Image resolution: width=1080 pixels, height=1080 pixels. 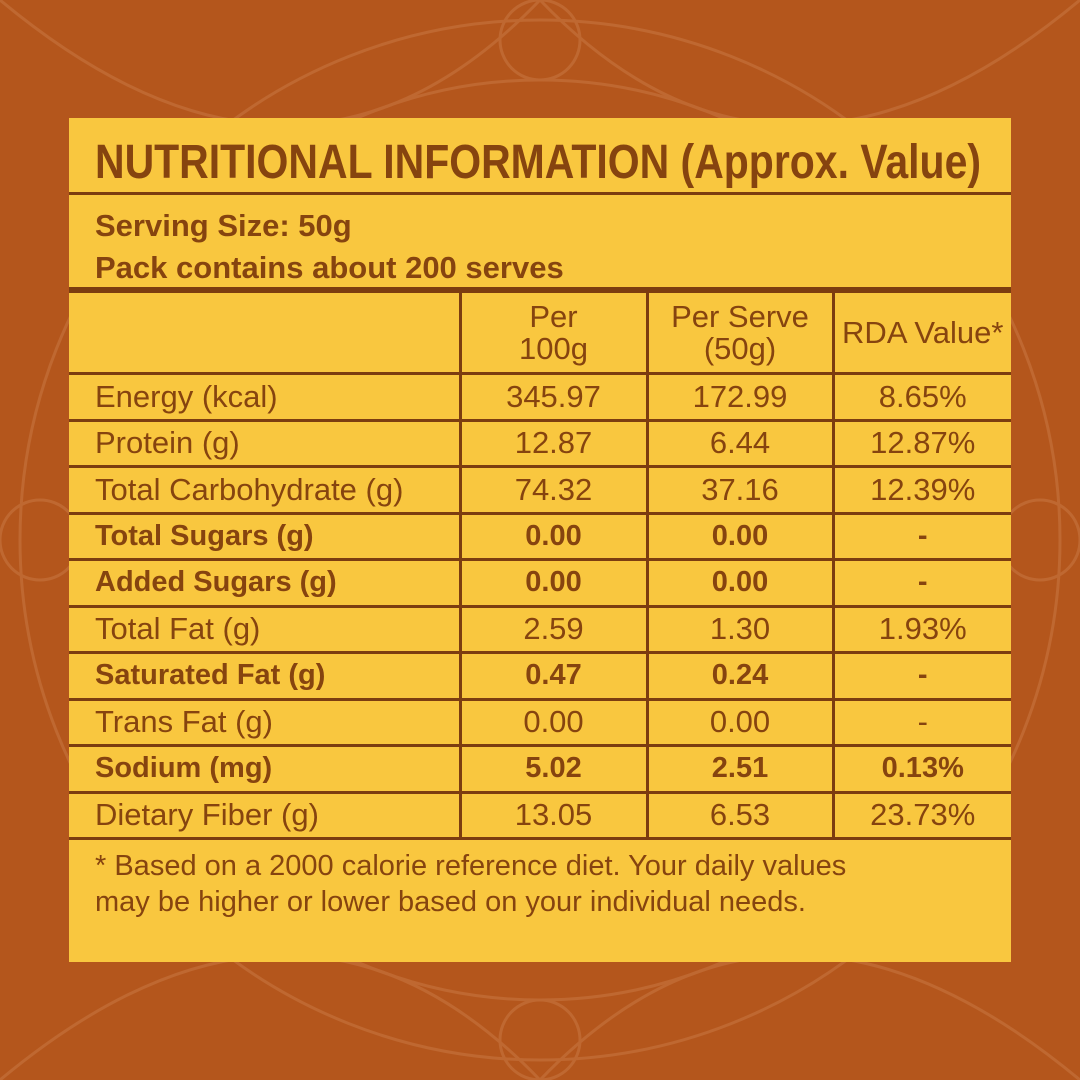 I want to click on nutrient-label: Energy (kcal), so click(x=265, y=397).